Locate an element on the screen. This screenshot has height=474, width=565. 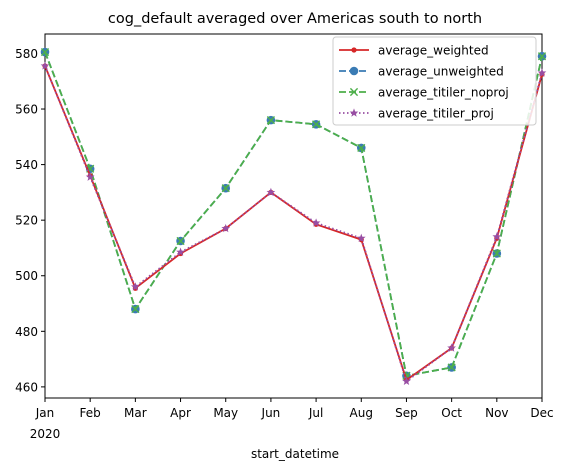
x-tick-label: Jan is located at coordinates (45, 413).